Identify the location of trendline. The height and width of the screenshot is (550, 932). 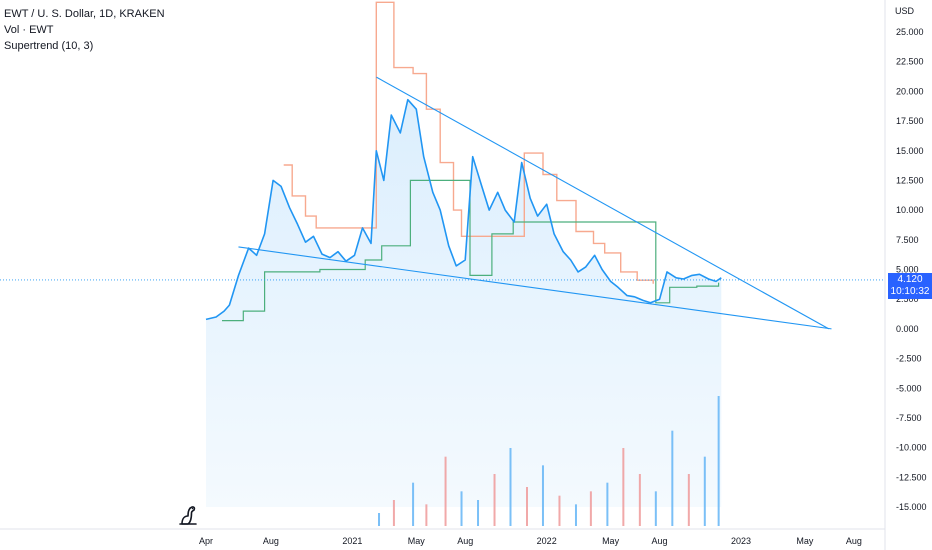
(535, 288).